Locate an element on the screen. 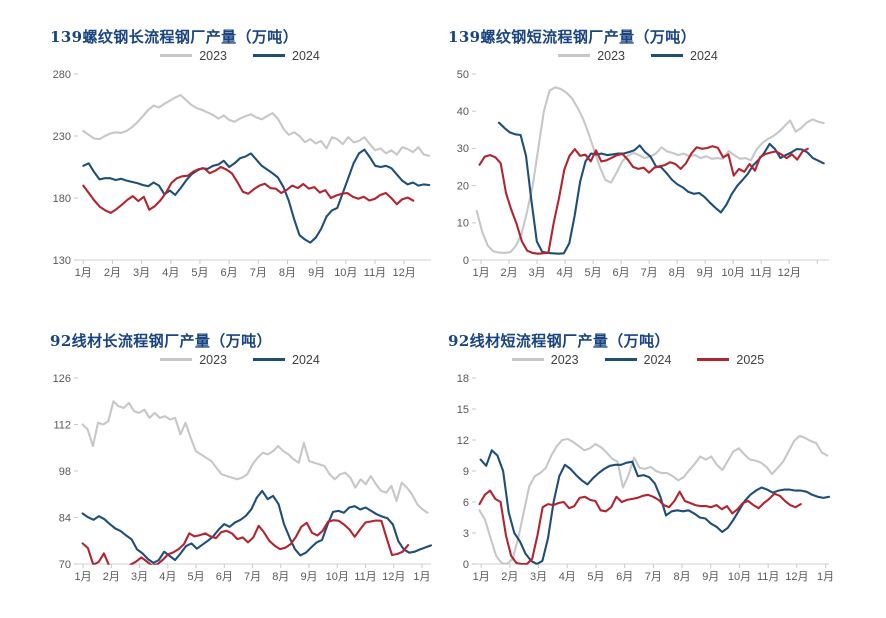 Image resolution: width=886 pixels, height=618 pixels. y-axis-label: 50 is located at coordinates (463, 75).